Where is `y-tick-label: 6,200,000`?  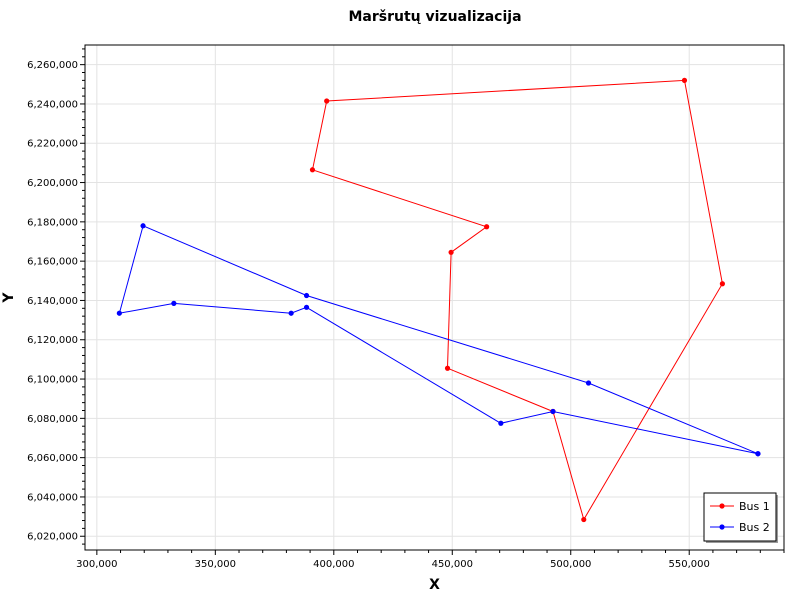
y-tick-label: 6,200,000 is located at coordinates (52, 183).